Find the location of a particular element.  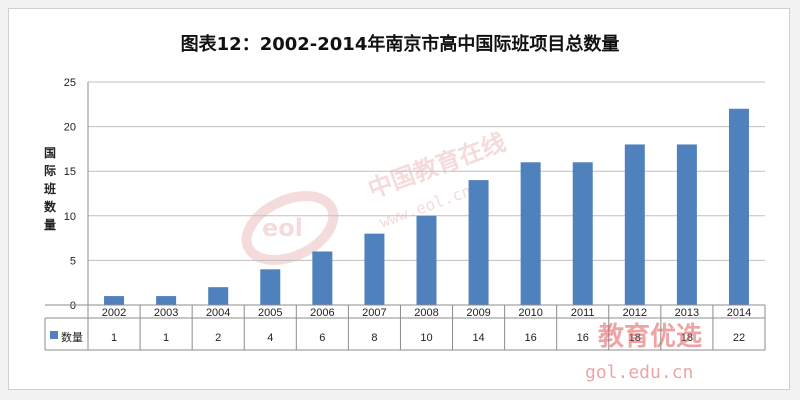

x-tick-label: 2009 is located at coordinates (478, 313).